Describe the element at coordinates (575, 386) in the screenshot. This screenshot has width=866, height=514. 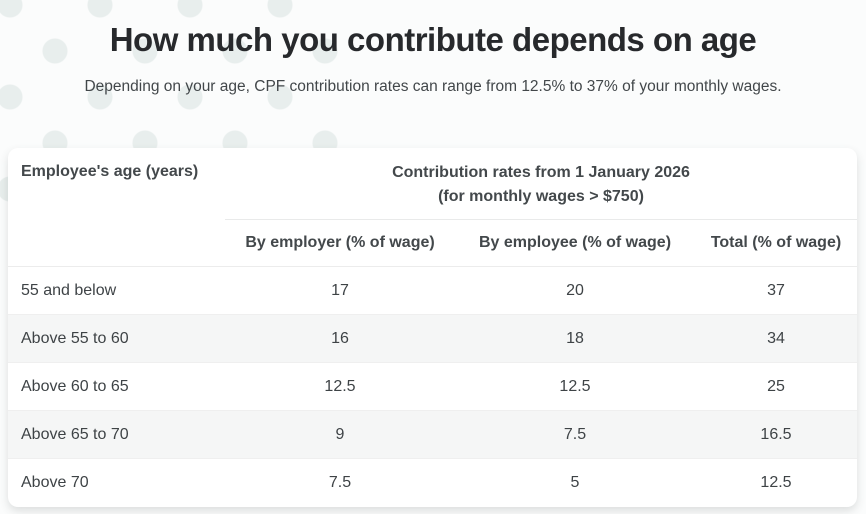
I see `employee-rate: 12.5` at that location.